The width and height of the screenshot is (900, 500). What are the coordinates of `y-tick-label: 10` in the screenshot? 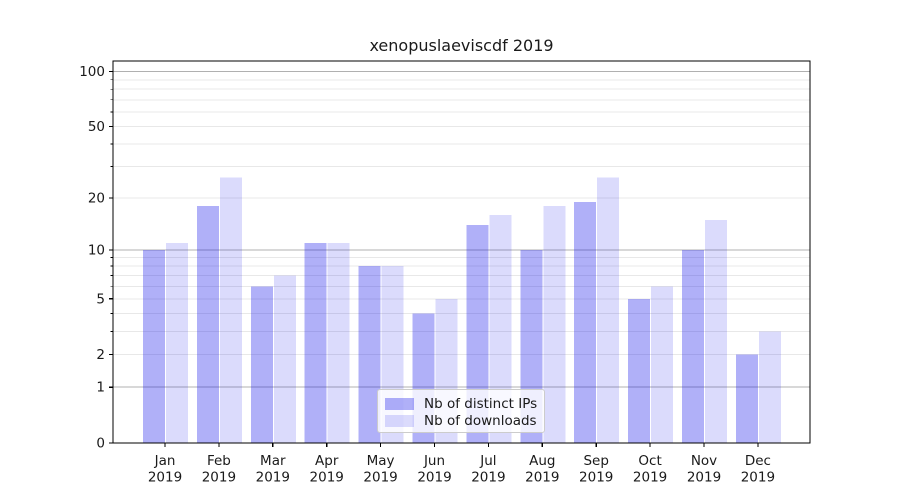 It's located at (96, 250).